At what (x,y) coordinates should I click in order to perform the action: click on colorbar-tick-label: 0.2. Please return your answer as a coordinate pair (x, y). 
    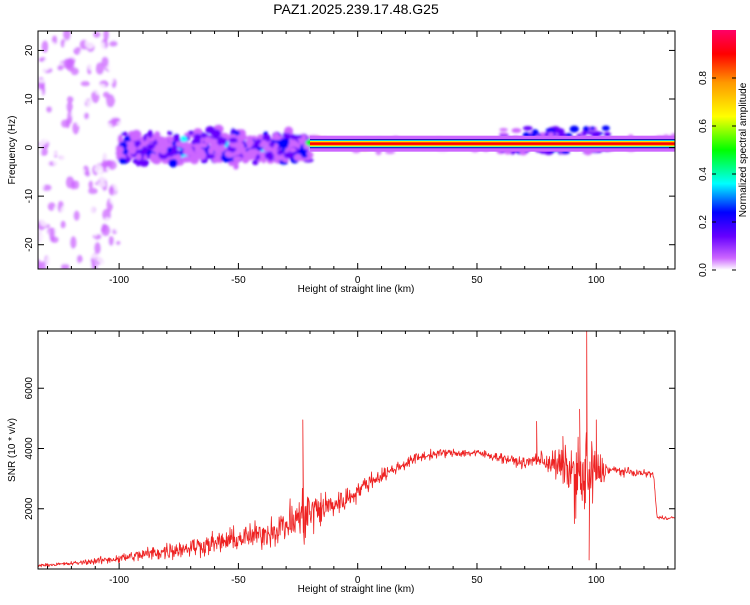
    Looking at the image, I should click on (703, 222).